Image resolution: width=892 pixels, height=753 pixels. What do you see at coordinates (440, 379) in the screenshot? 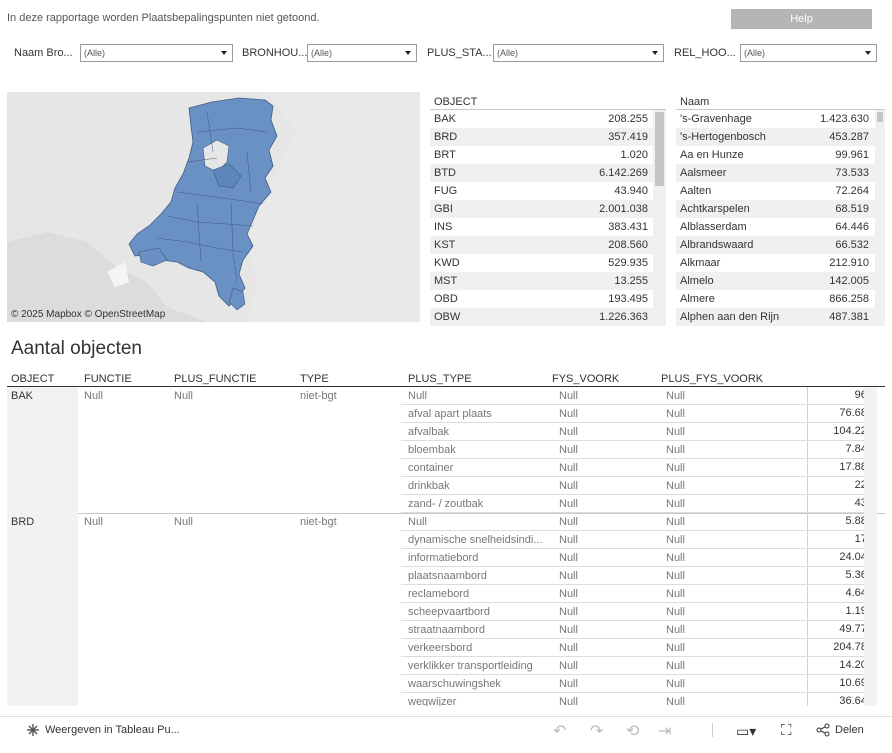
I see `col-plus-type: PLUS_TYPE` at bounding box center [440, 379].